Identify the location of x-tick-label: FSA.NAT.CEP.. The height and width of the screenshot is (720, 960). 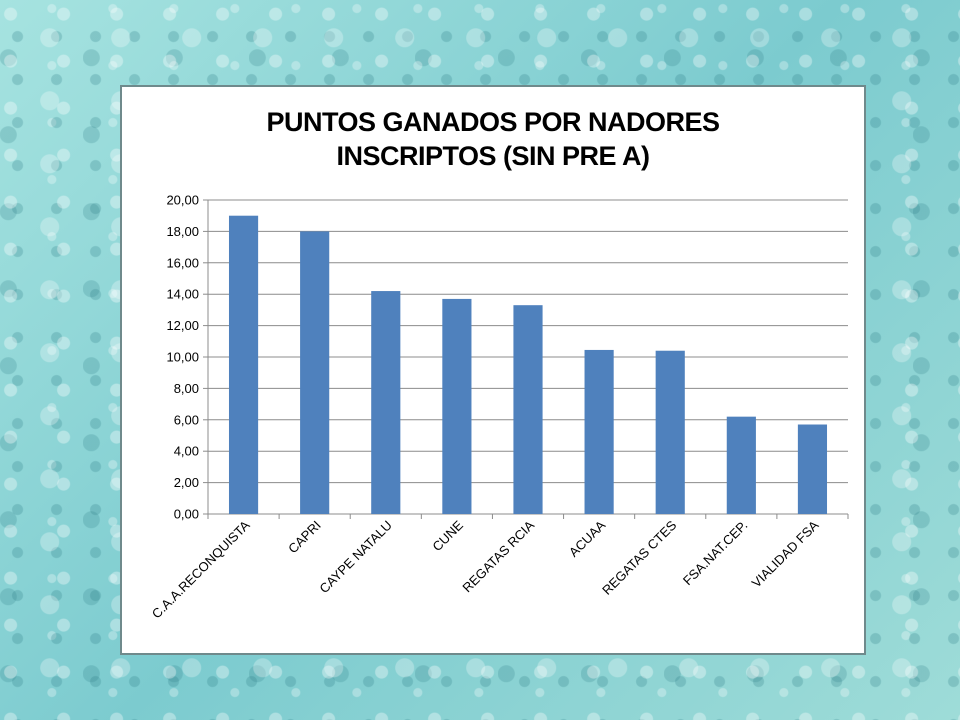
(715, 553).